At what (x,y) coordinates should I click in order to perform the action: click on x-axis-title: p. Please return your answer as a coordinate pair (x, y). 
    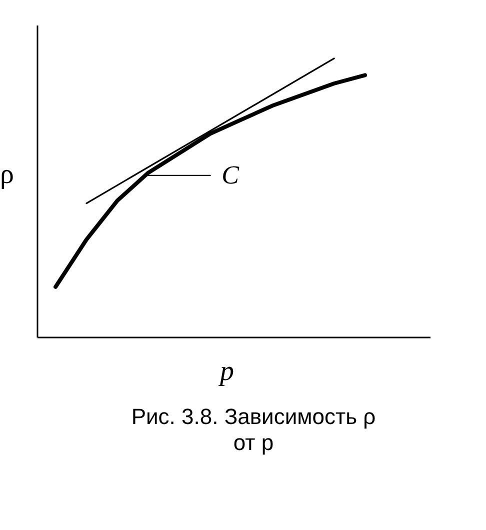
    Looking at the image, I should click on (226, 371).